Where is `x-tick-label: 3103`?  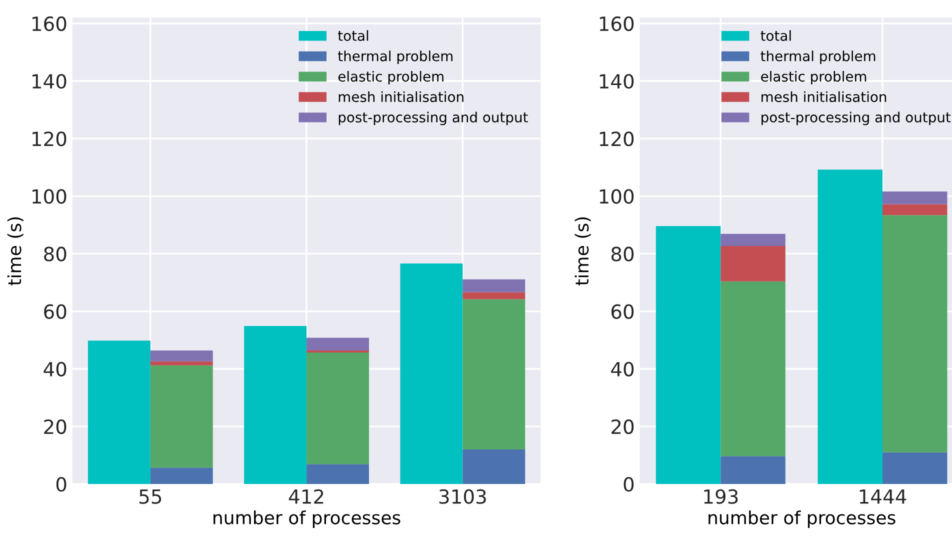 x-tick-label: 3103 is located at coordinates (462, 496).